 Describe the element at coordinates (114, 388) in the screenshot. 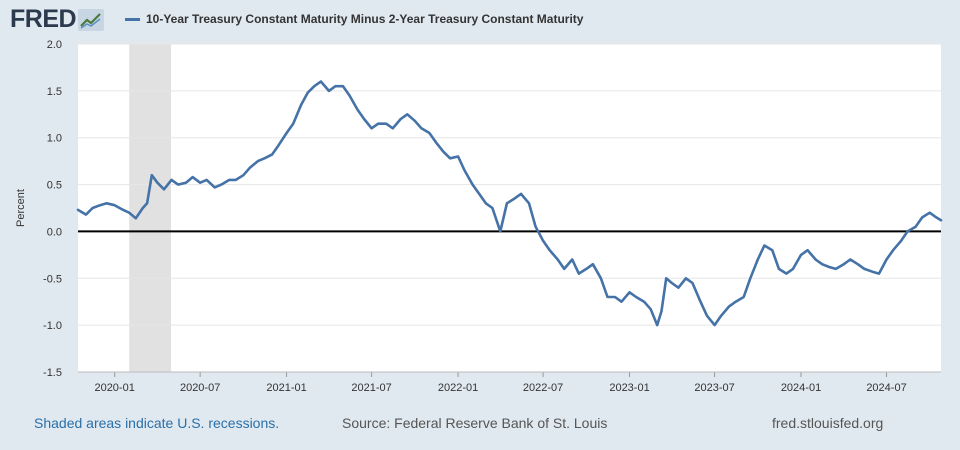

I see `x-tick-label: 2020-01` at that location.